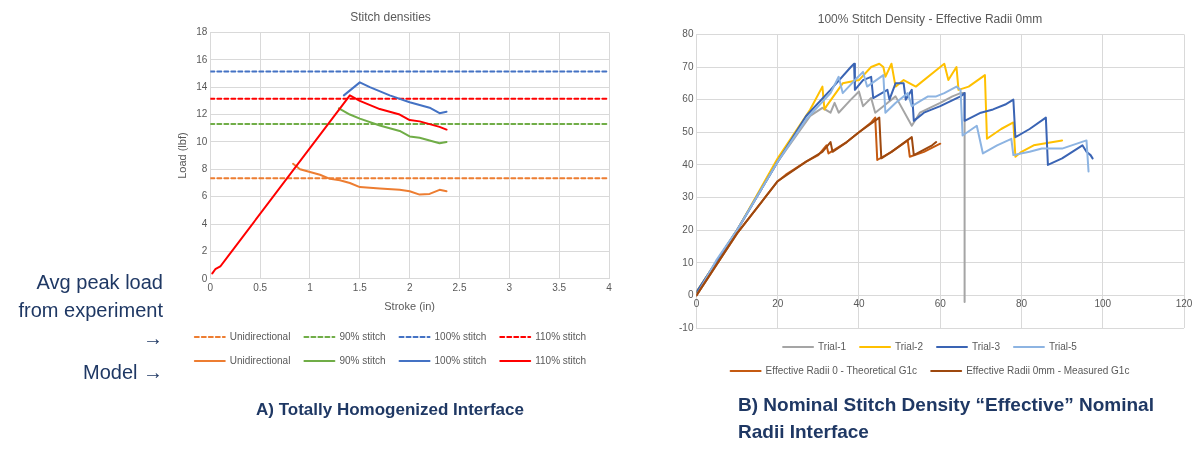 The width and height of the screenshot is (1198, 463). Describe the element at coordinates (204, 196) in the screenshot. I see `y-tick-label: 6` at that location.